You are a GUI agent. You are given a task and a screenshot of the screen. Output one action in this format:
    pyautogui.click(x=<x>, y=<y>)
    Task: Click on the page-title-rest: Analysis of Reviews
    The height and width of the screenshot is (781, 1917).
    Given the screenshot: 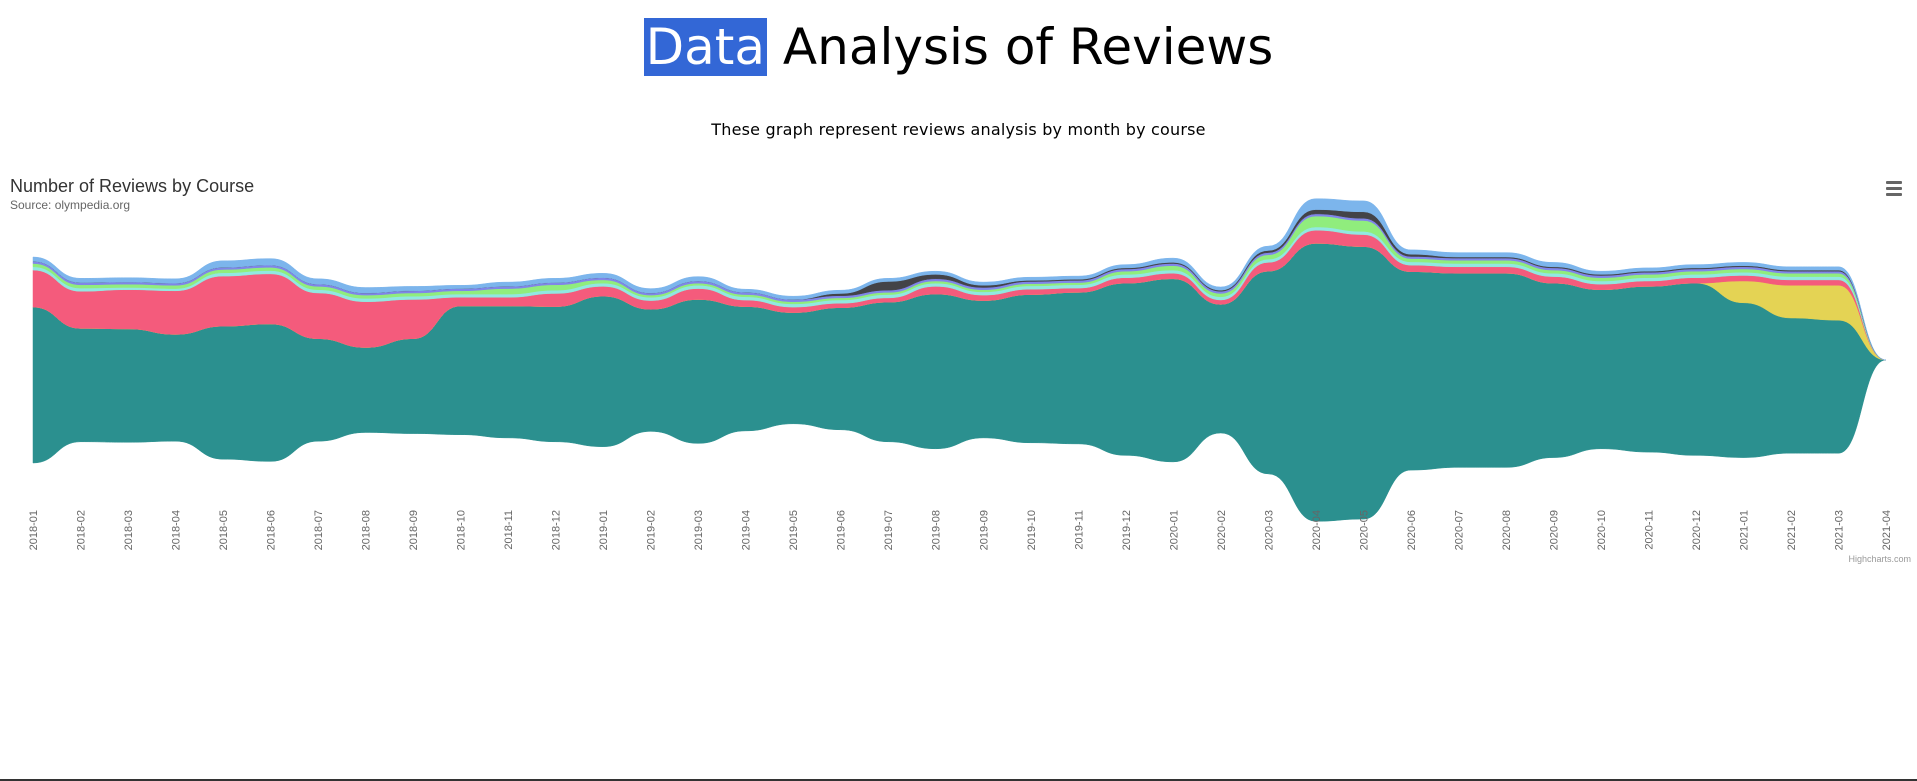 What is the action you would take?
    pyautogui.click(x=1020, y=47)
    